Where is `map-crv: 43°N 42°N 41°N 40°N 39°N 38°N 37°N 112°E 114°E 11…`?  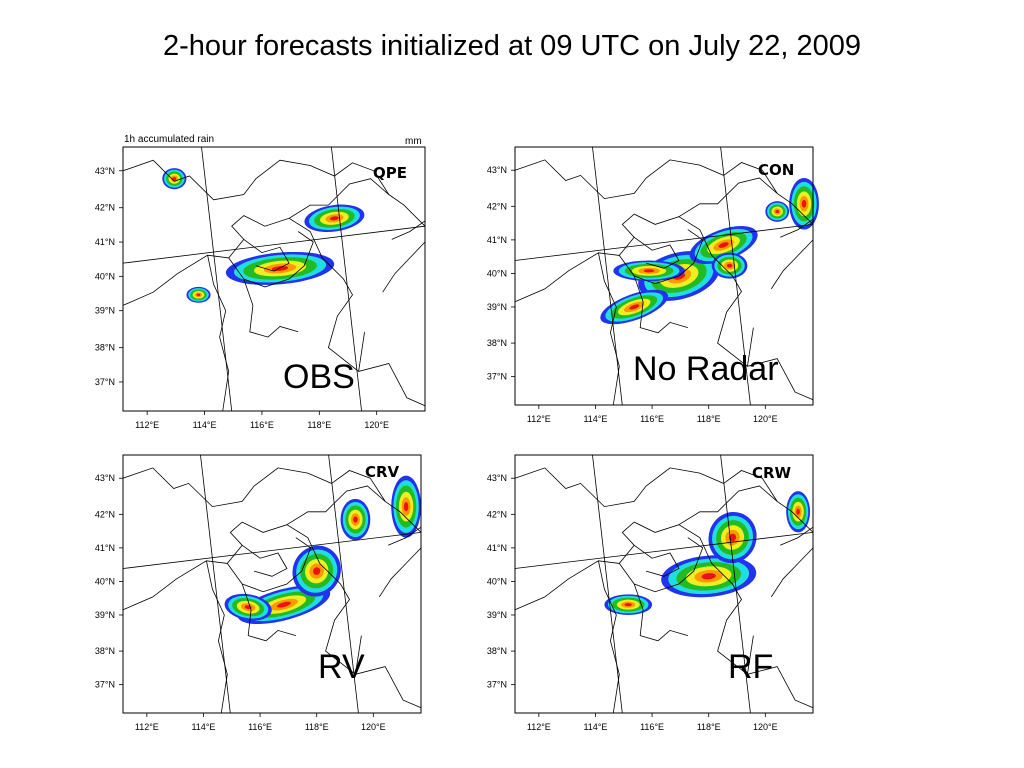
map-crv: 43°N 42°N 41°N 40°N 39°N 38°N 37°N 112°E 114°E 11… is located at coordinates (258, 593).